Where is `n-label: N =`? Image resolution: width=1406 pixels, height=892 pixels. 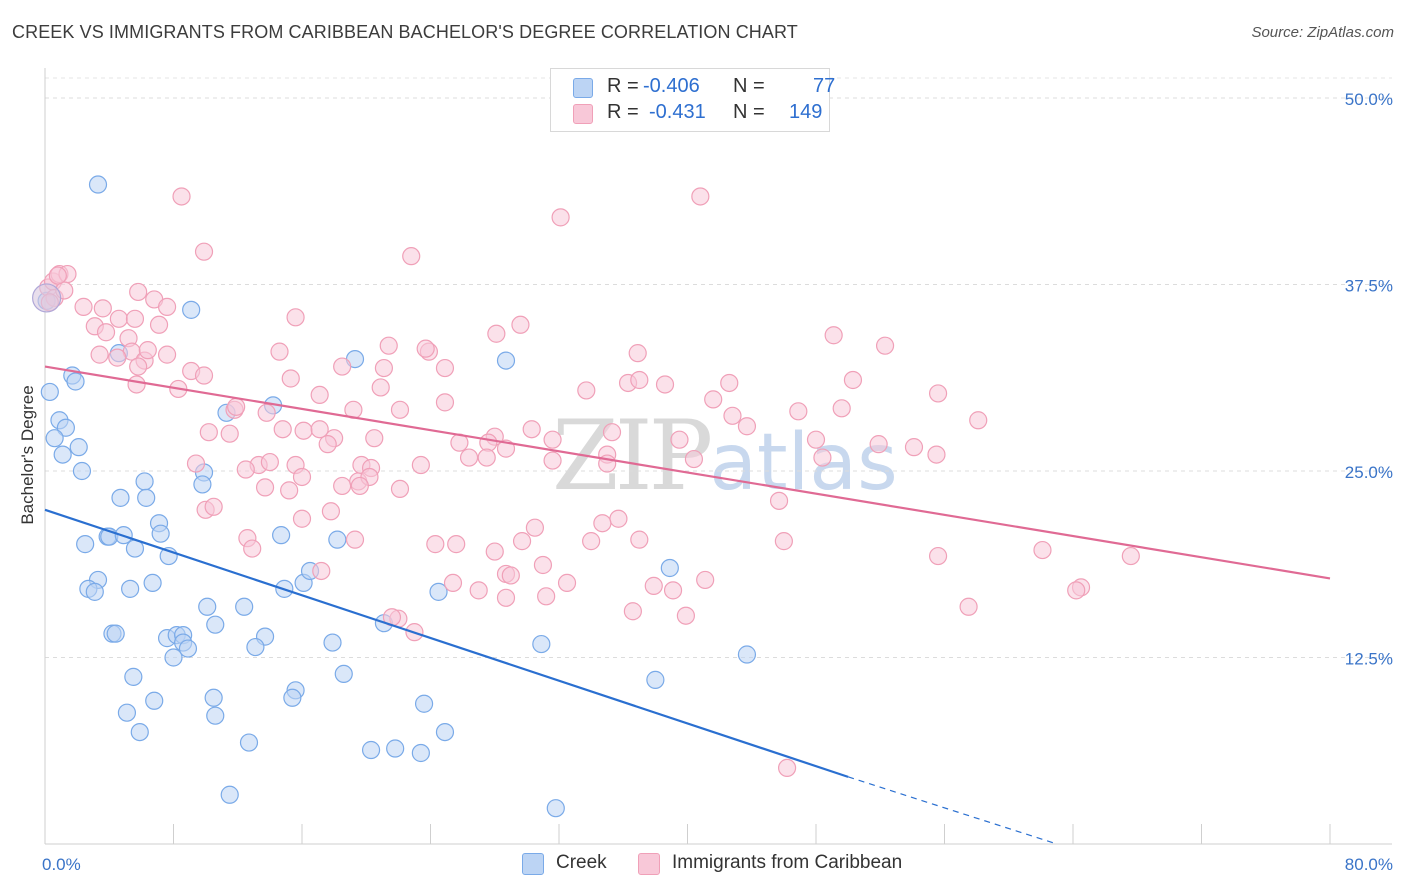
n-label: N = is located at coordinates (749, 112).